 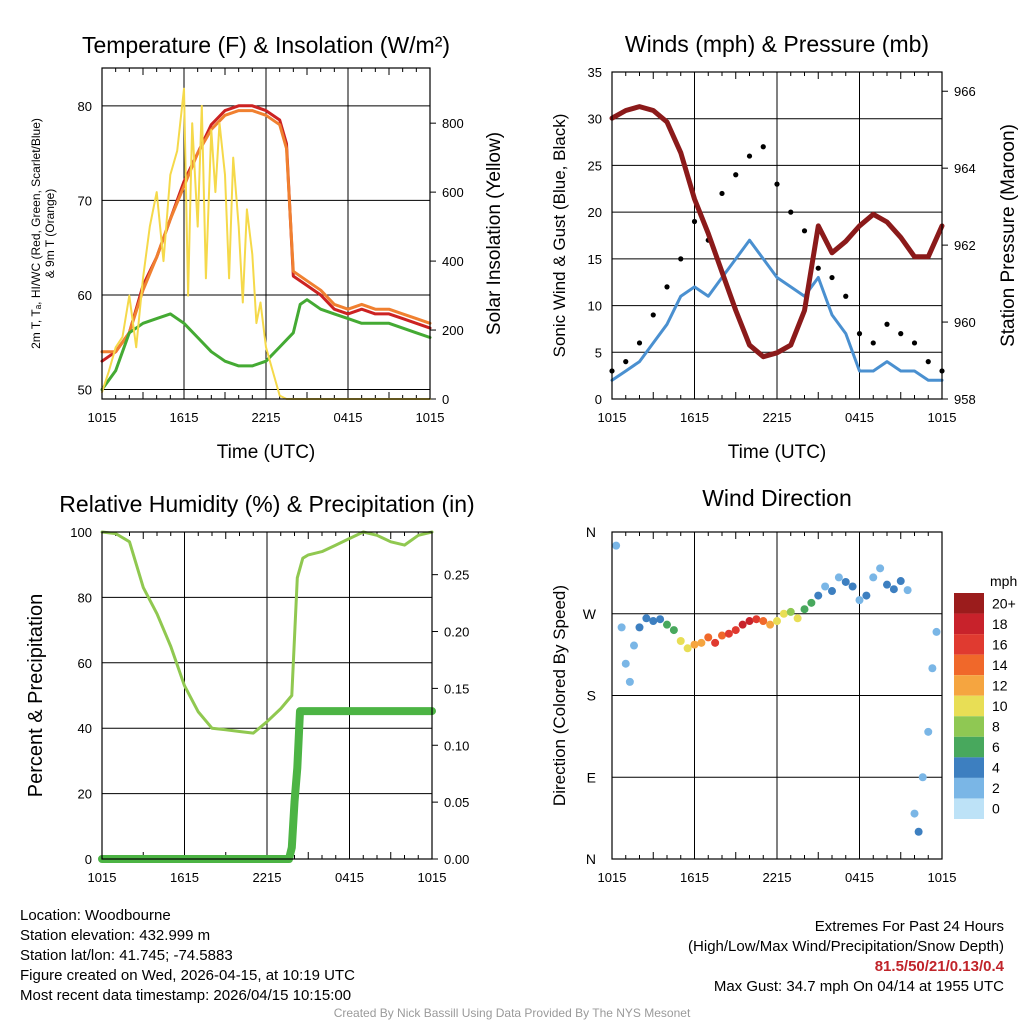 I want to click on wind-frame, so click(x=777, y=235).